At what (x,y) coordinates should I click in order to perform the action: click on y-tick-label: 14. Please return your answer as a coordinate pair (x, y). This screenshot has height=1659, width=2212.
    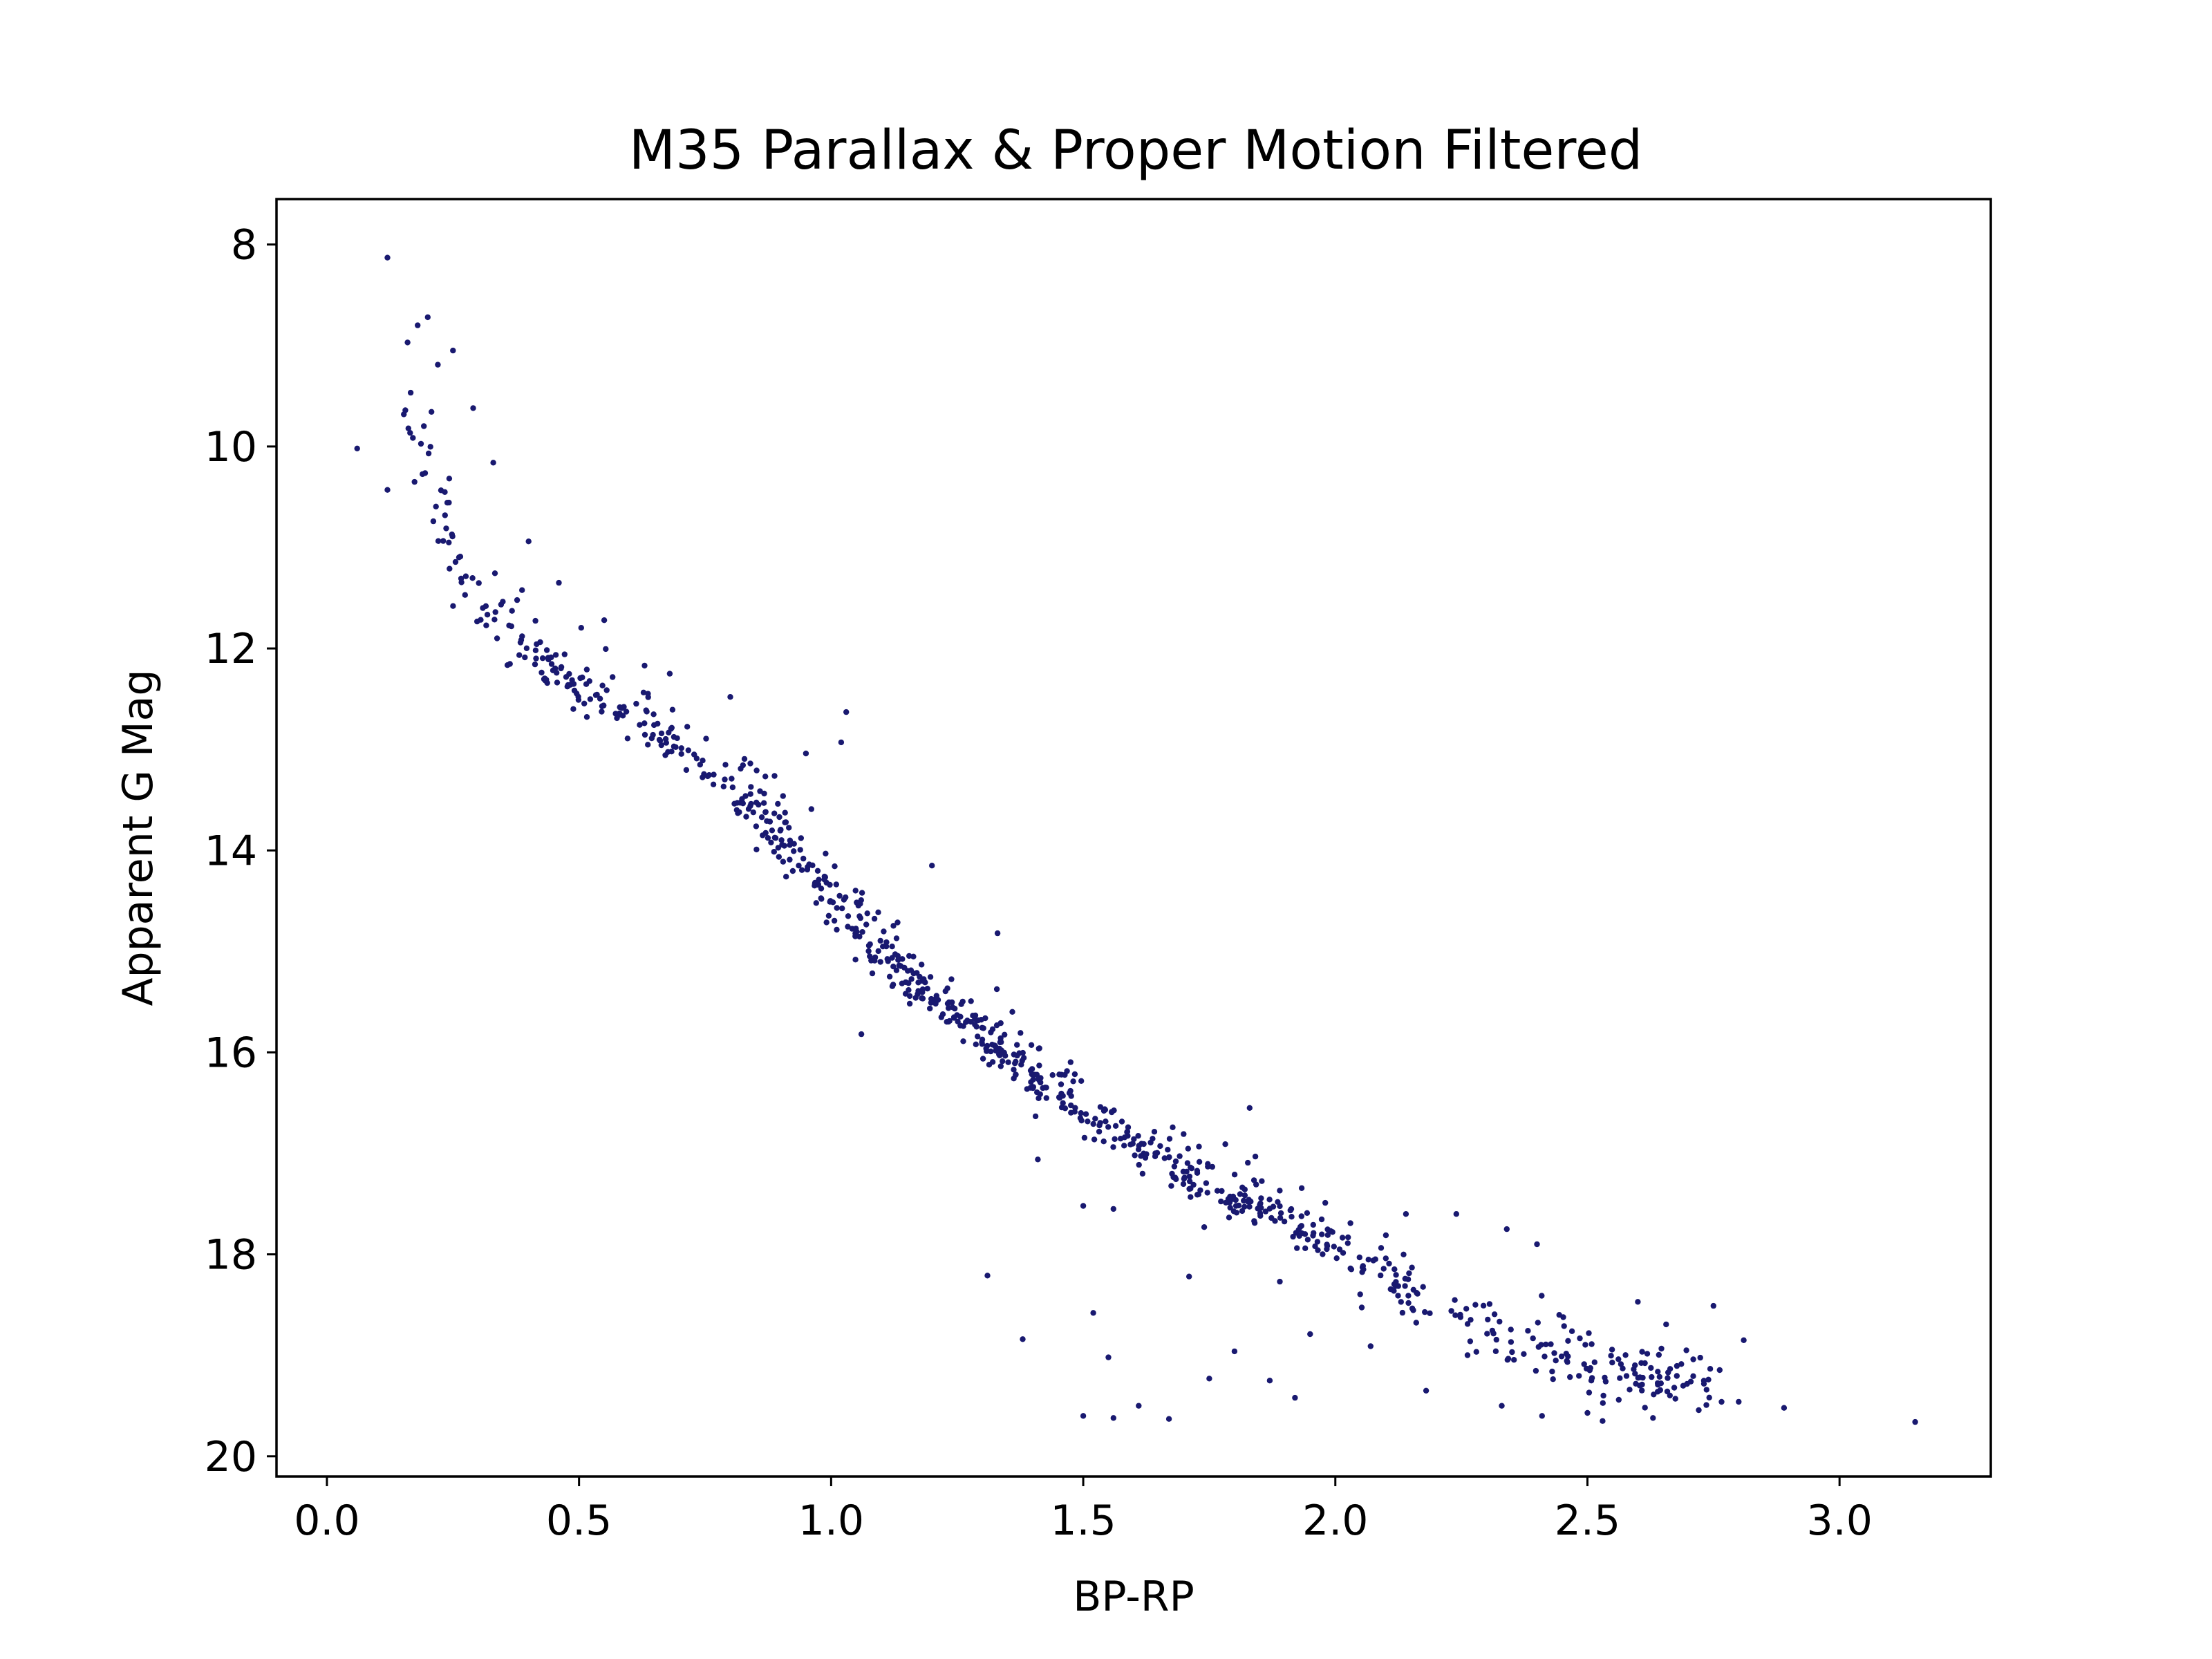
    Looking at the image, I should click on (231, 851).